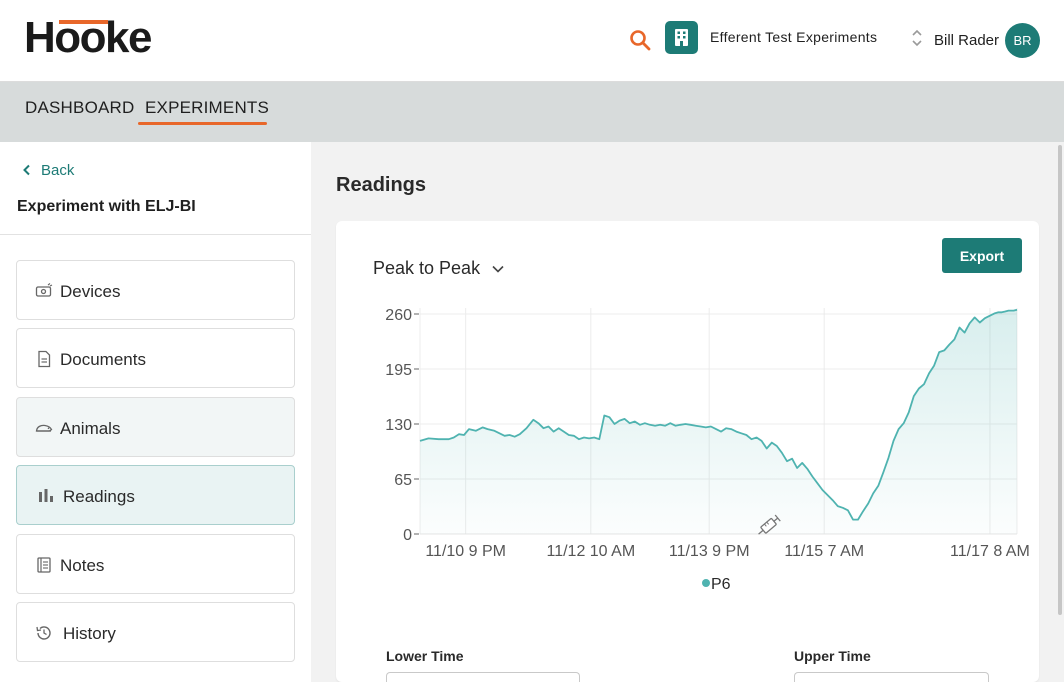 The image size is (1064, 682). What do you see at coordinates (832, 656) in the screenshot?
I see `upper-time-label: Upper Time` at bounding box center [832, 656].